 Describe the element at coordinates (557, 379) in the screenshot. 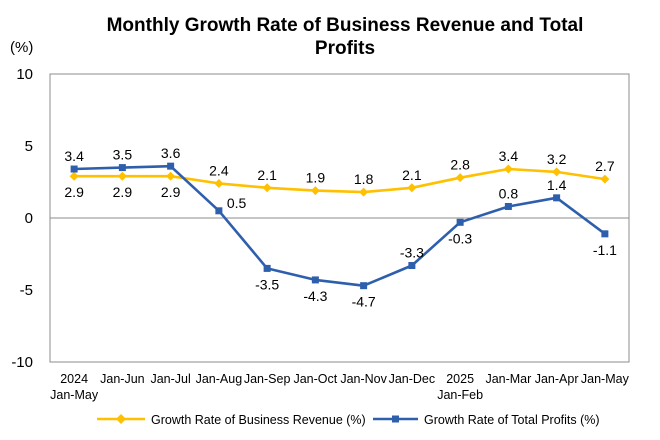

I see `x-tick-label: Jan-Apr` at that location.